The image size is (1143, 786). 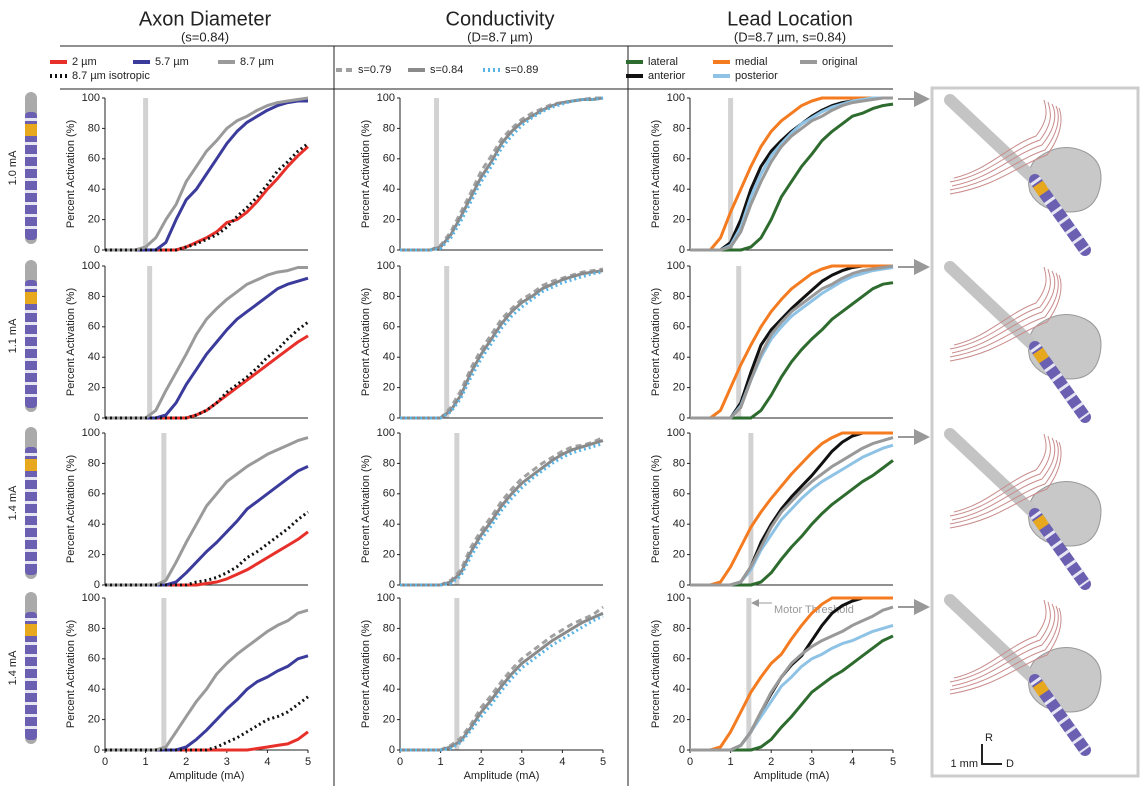 What do you see at coordinates (521, 70) in the screenshot?
I see `legend-label: s=0.89` at bounding box center [521, 70].